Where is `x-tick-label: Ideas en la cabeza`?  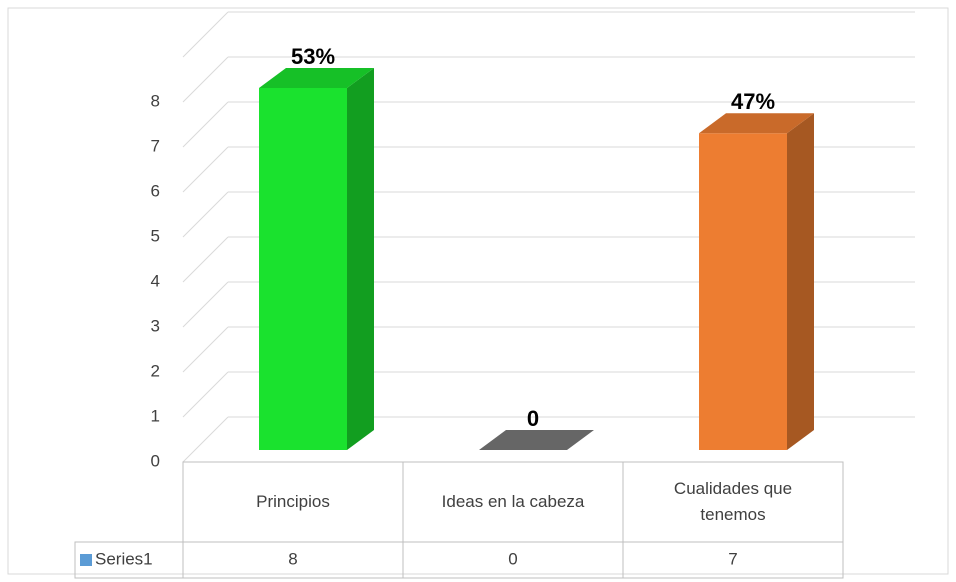
x-tick-label: Ideas en la cabeza is located at coordinates (513, 501).